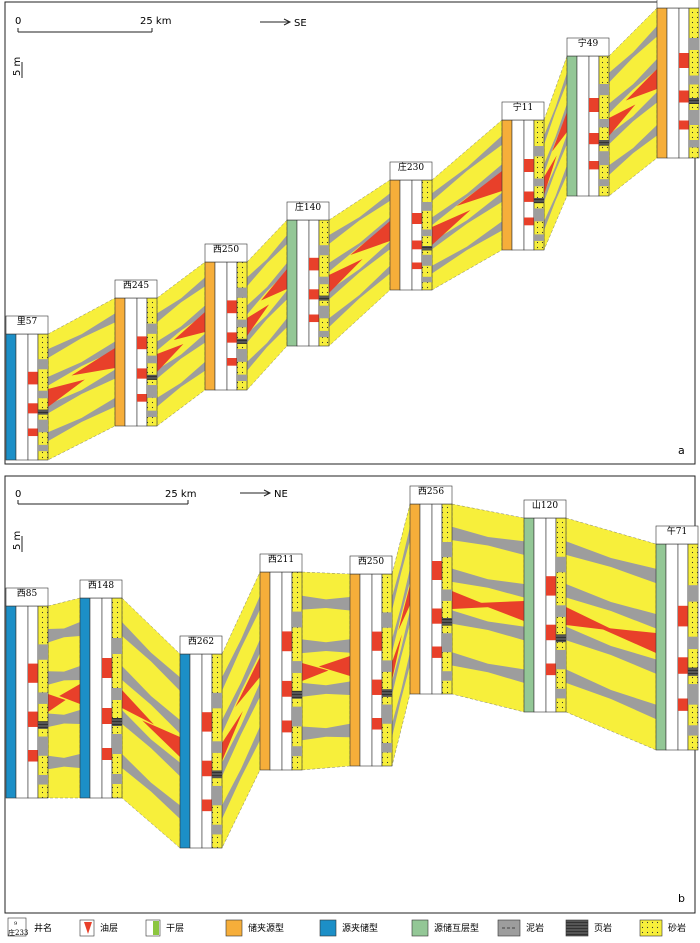 Image resolution: width=700 pixels, height=943 pixels. I want to click on direction-label: SE, so click(300, 23).